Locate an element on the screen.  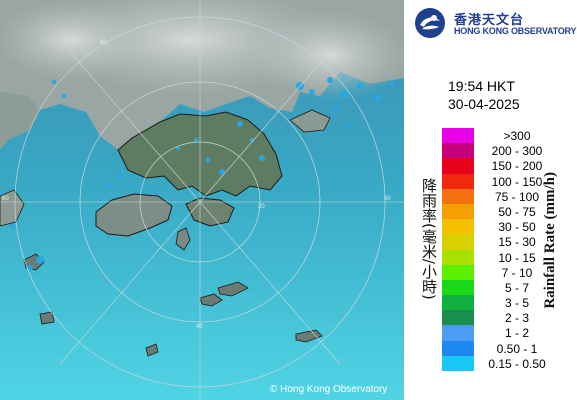
legend-label: 5 - 7 is located at coordinates (516, 287).